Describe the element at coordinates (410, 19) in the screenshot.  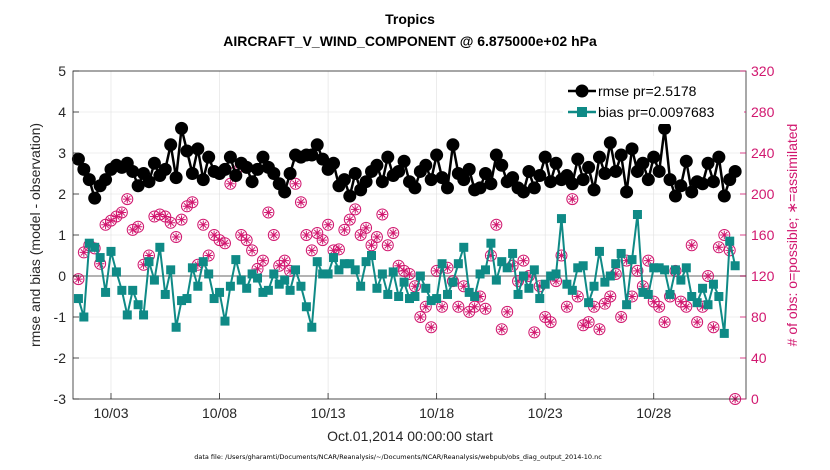
I see `chart-title: Tropics` at that location.